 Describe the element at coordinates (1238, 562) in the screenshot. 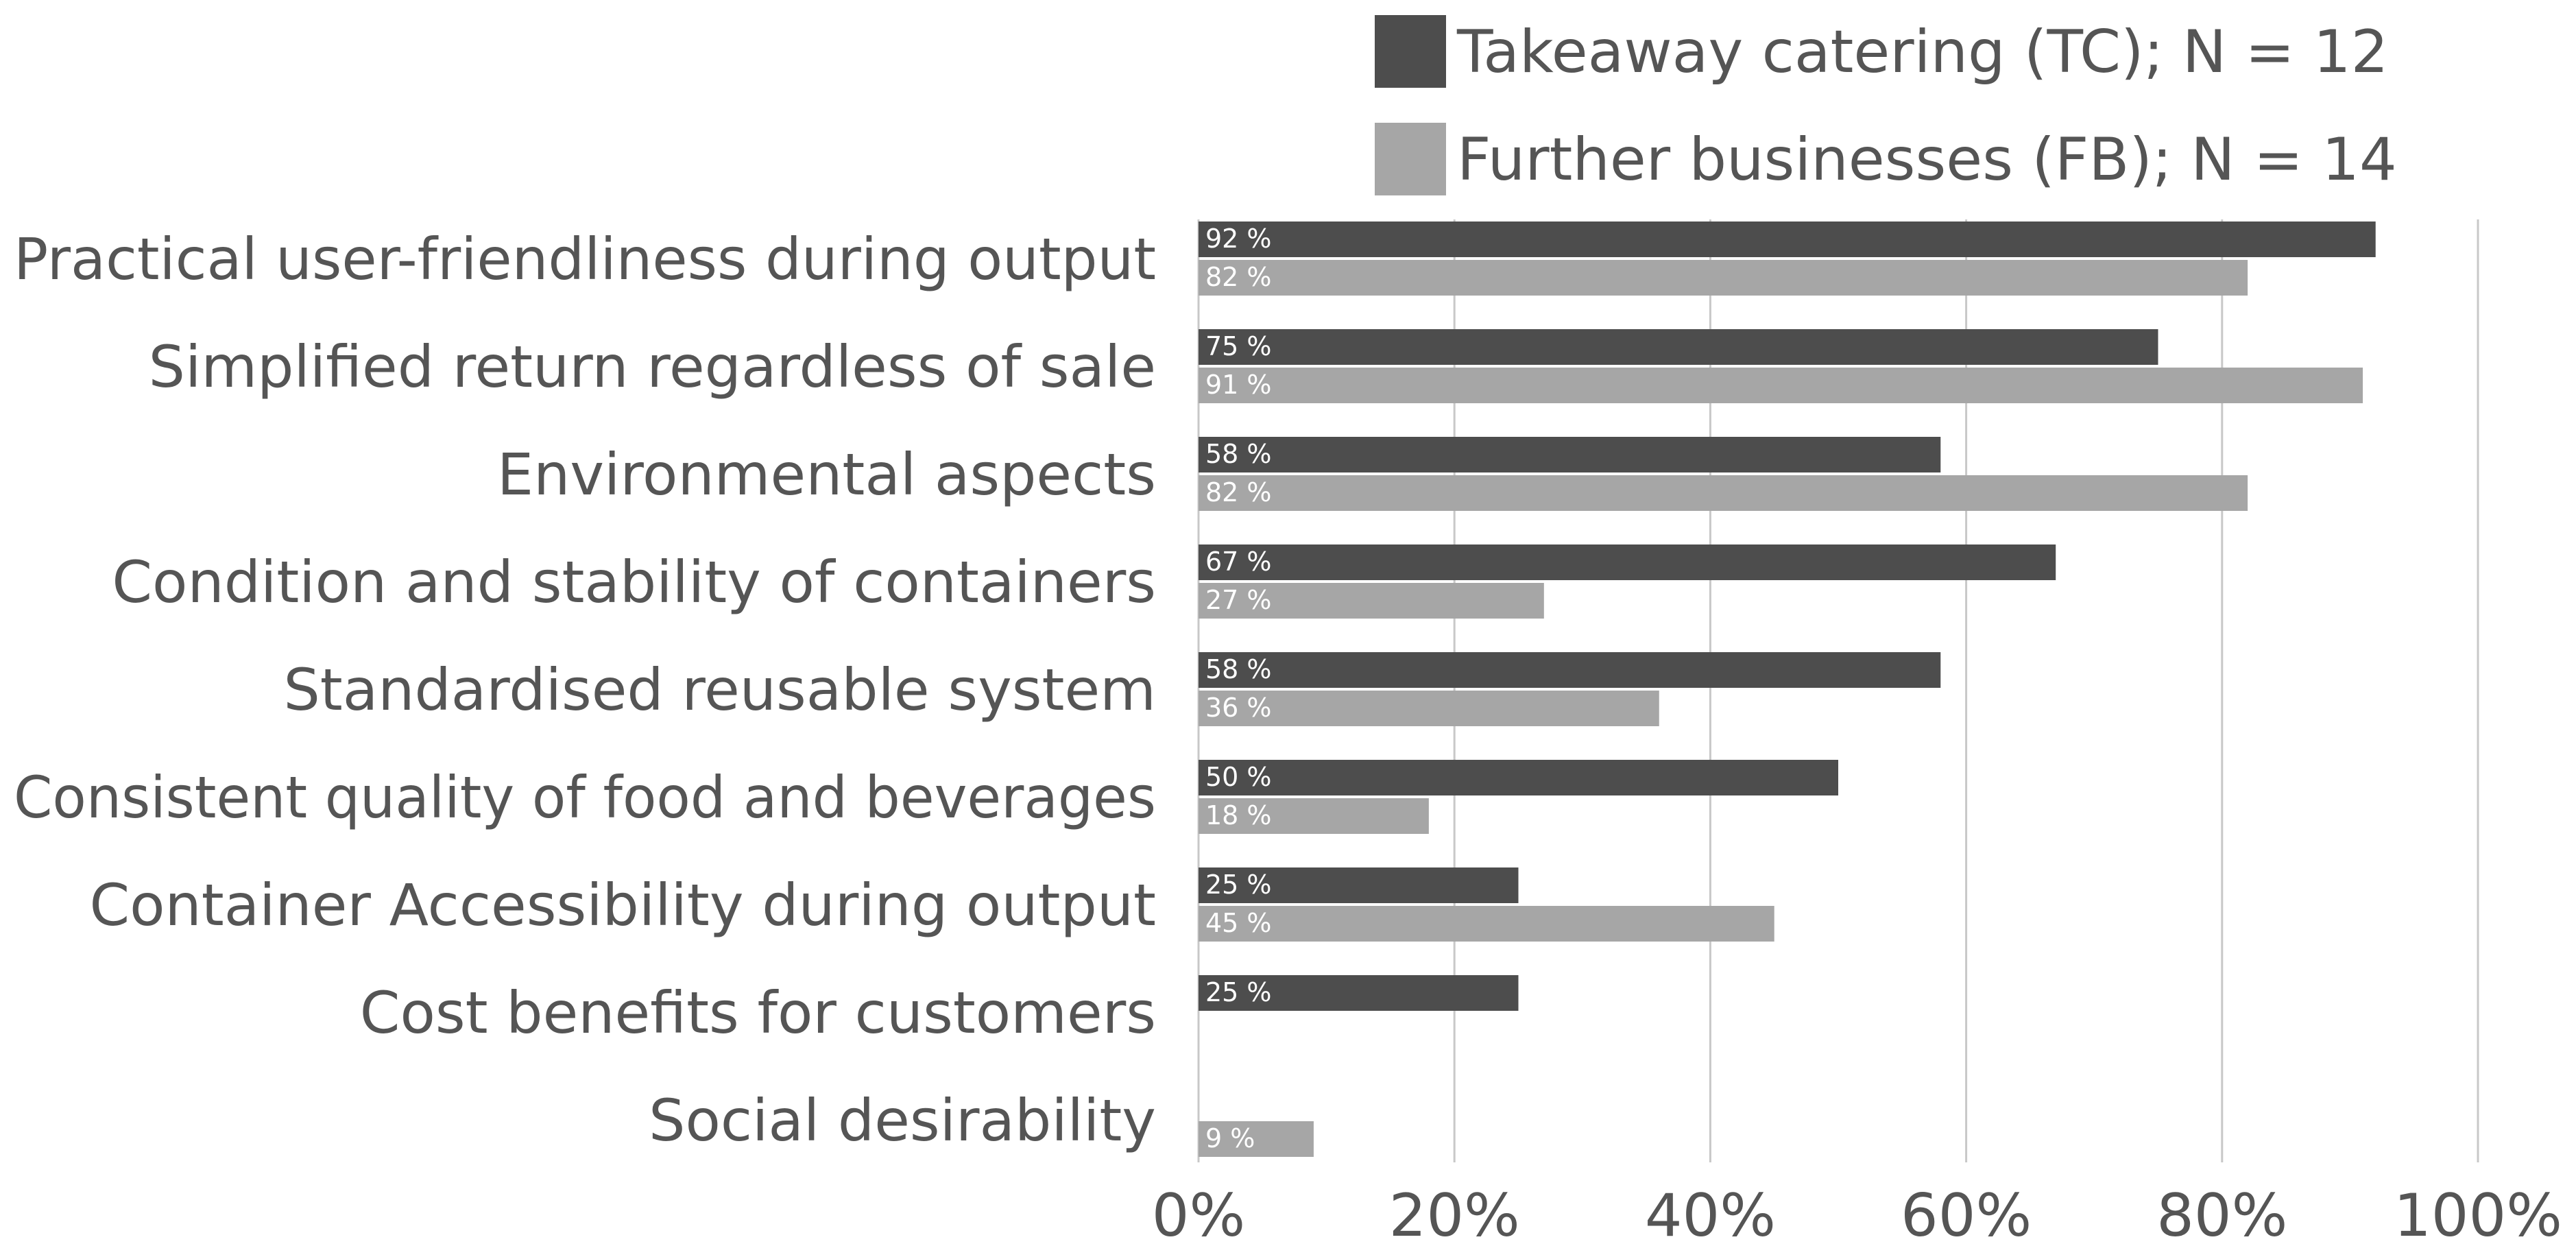

I see `bar-value-label: 67 %` at that location.